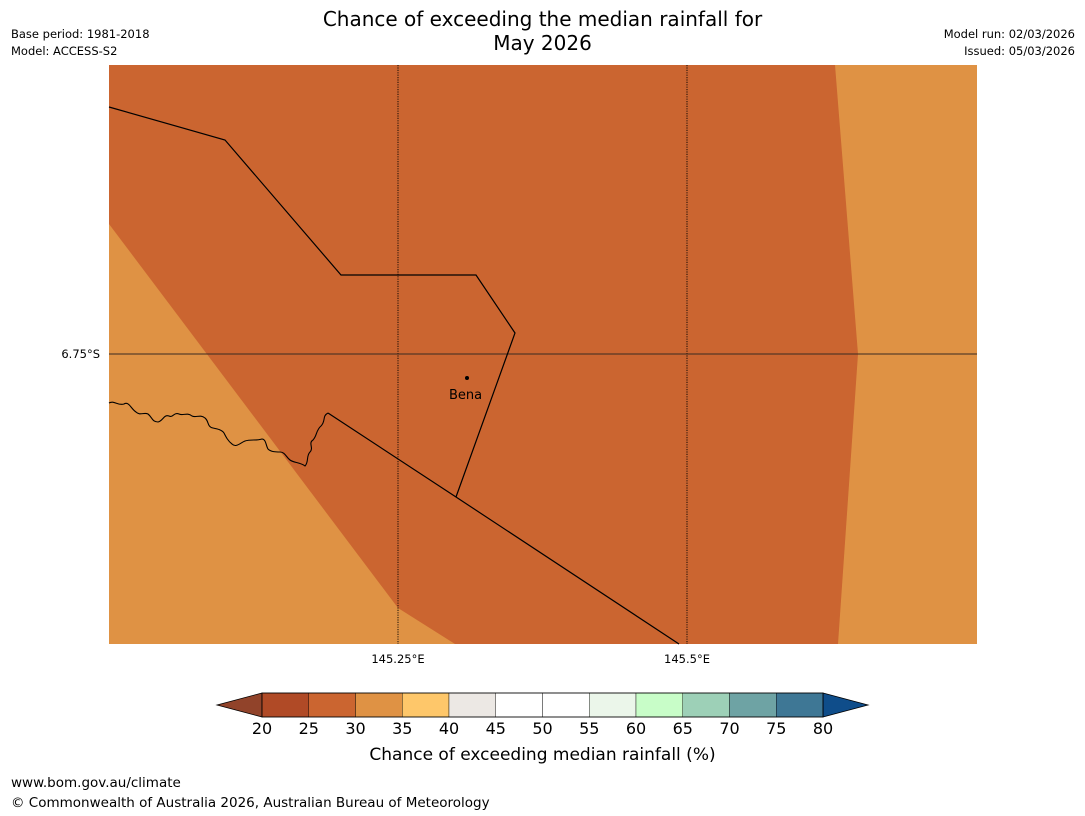 The height and width of the screenshot is (816, 1085). What do you see at coordinates (636, 728) in the screenshot?
I see `colorbar-tick-label: 60` at bounding box center [636, 728].